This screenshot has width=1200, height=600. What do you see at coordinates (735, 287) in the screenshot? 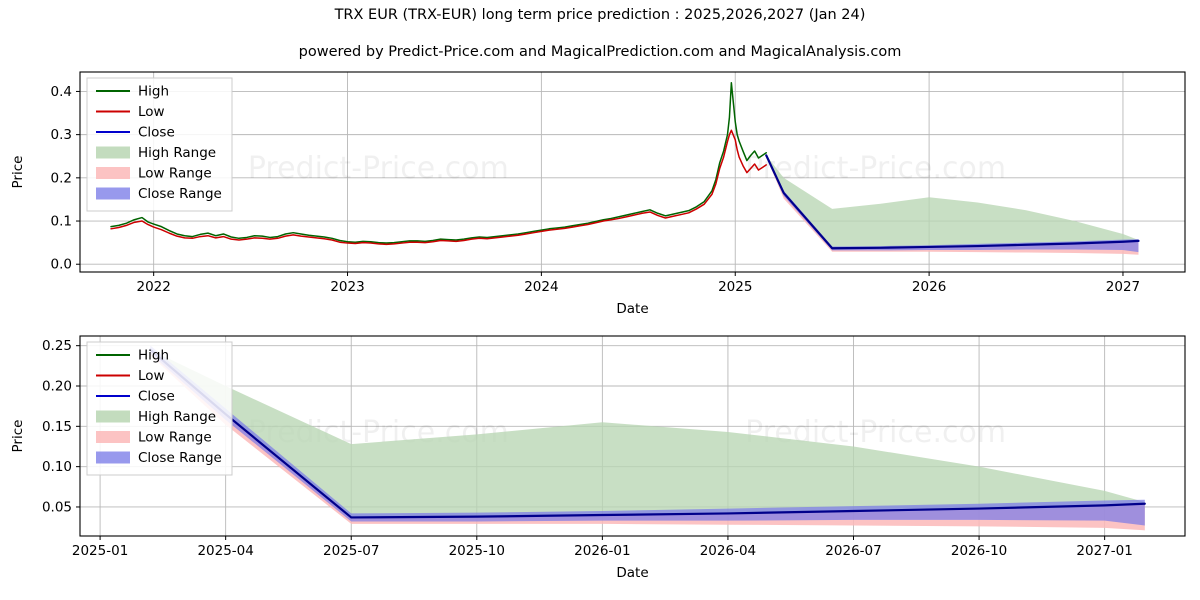
I see `x-tick-label: 2025` at bounding box center [735, 287].